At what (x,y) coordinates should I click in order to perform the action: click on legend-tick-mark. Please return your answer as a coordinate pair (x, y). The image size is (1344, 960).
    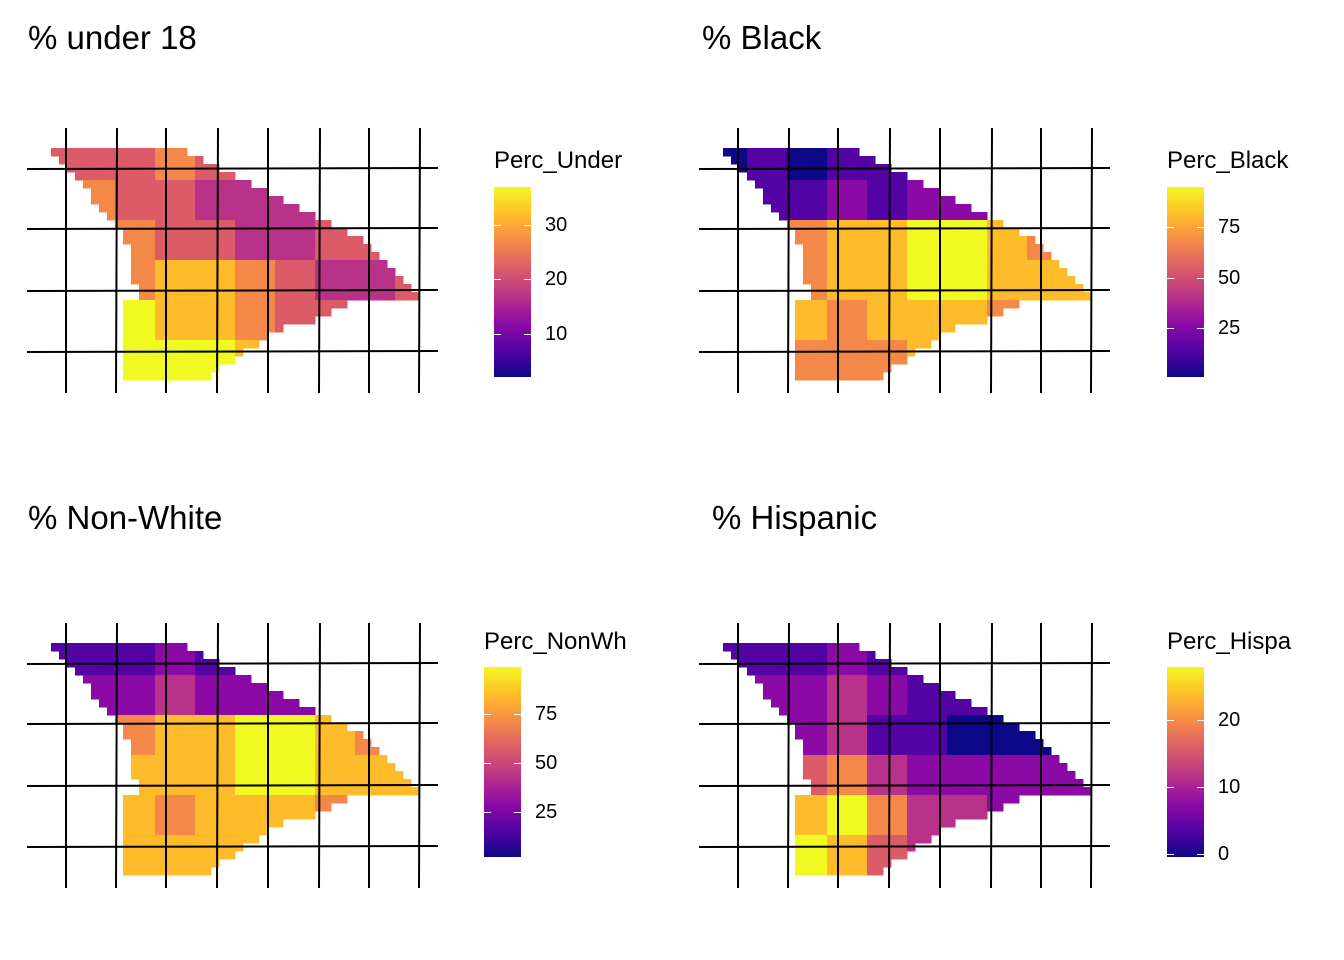
    Looking at the image, I should click on (527, 225).